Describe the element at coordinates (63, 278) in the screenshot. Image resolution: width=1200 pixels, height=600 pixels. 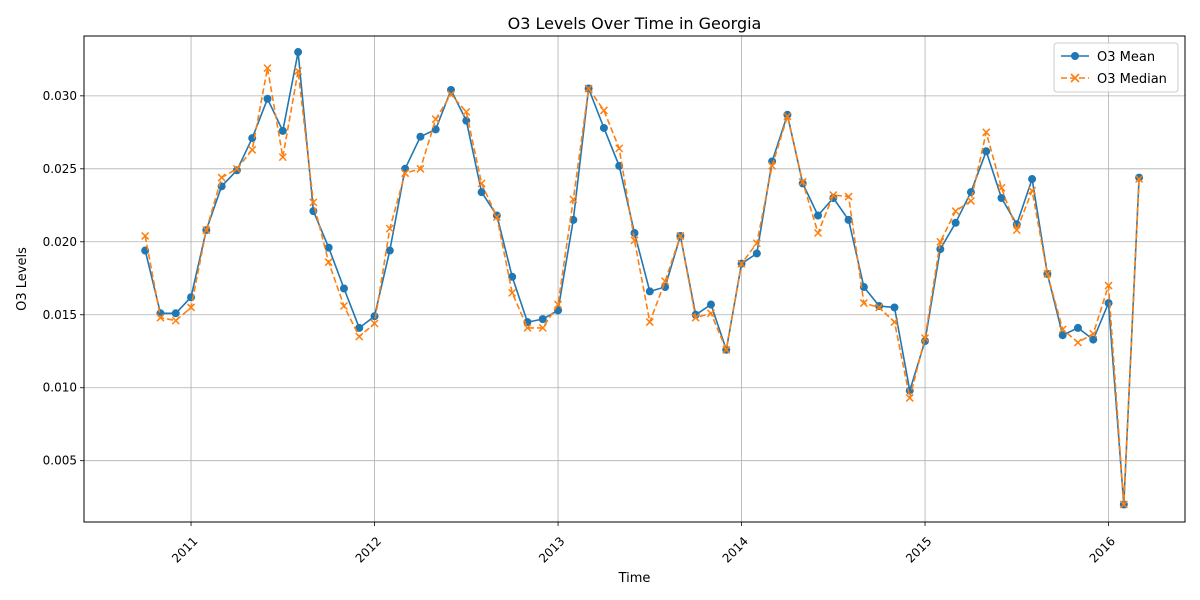
I see `y-axis-ticks: 0.005 0.010 0.015 0.020 0.025 0.030` at that location.